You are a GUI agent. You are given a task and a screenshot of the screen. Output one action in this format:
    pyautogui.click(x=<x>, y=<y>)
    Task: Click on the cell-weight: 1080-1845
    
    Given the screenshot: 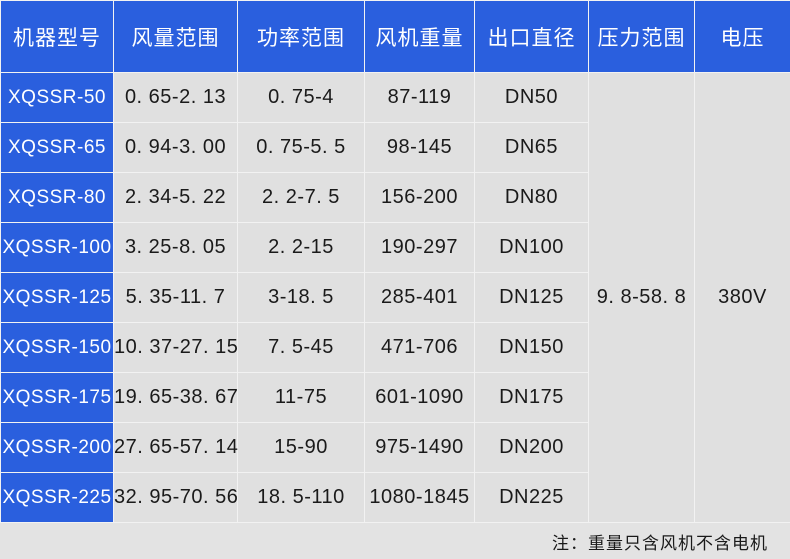 What is the action you would take?
    pyautogui.click(x=420, y=498)
    